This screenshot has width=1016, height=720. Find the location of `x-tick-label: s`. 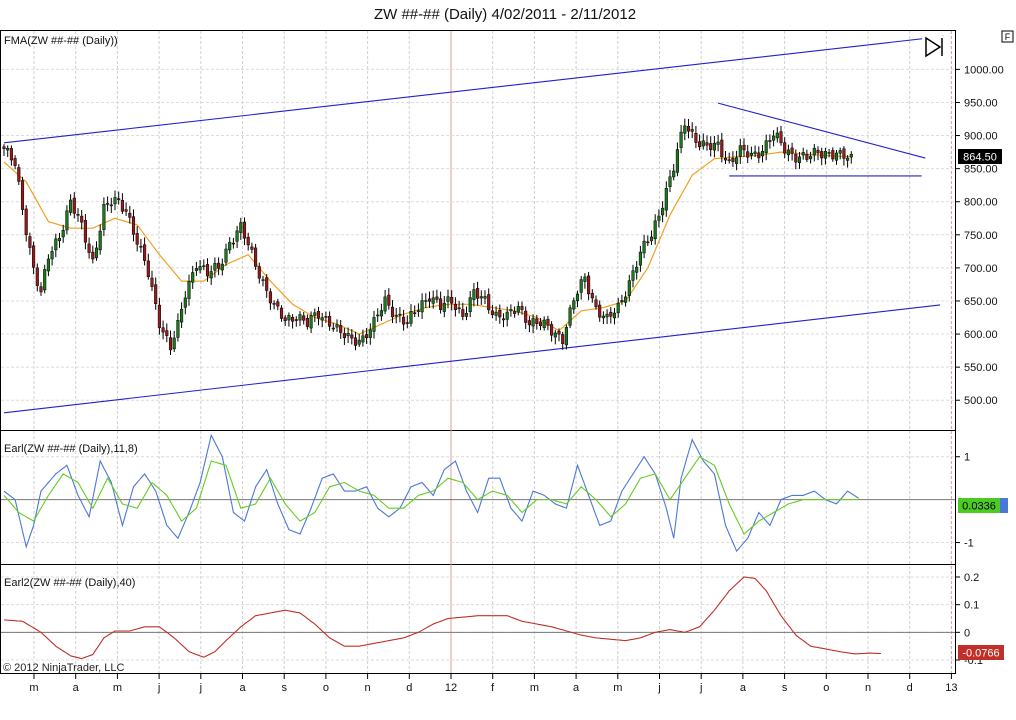

x-tick-label: s is located at coordinates (284, 688).